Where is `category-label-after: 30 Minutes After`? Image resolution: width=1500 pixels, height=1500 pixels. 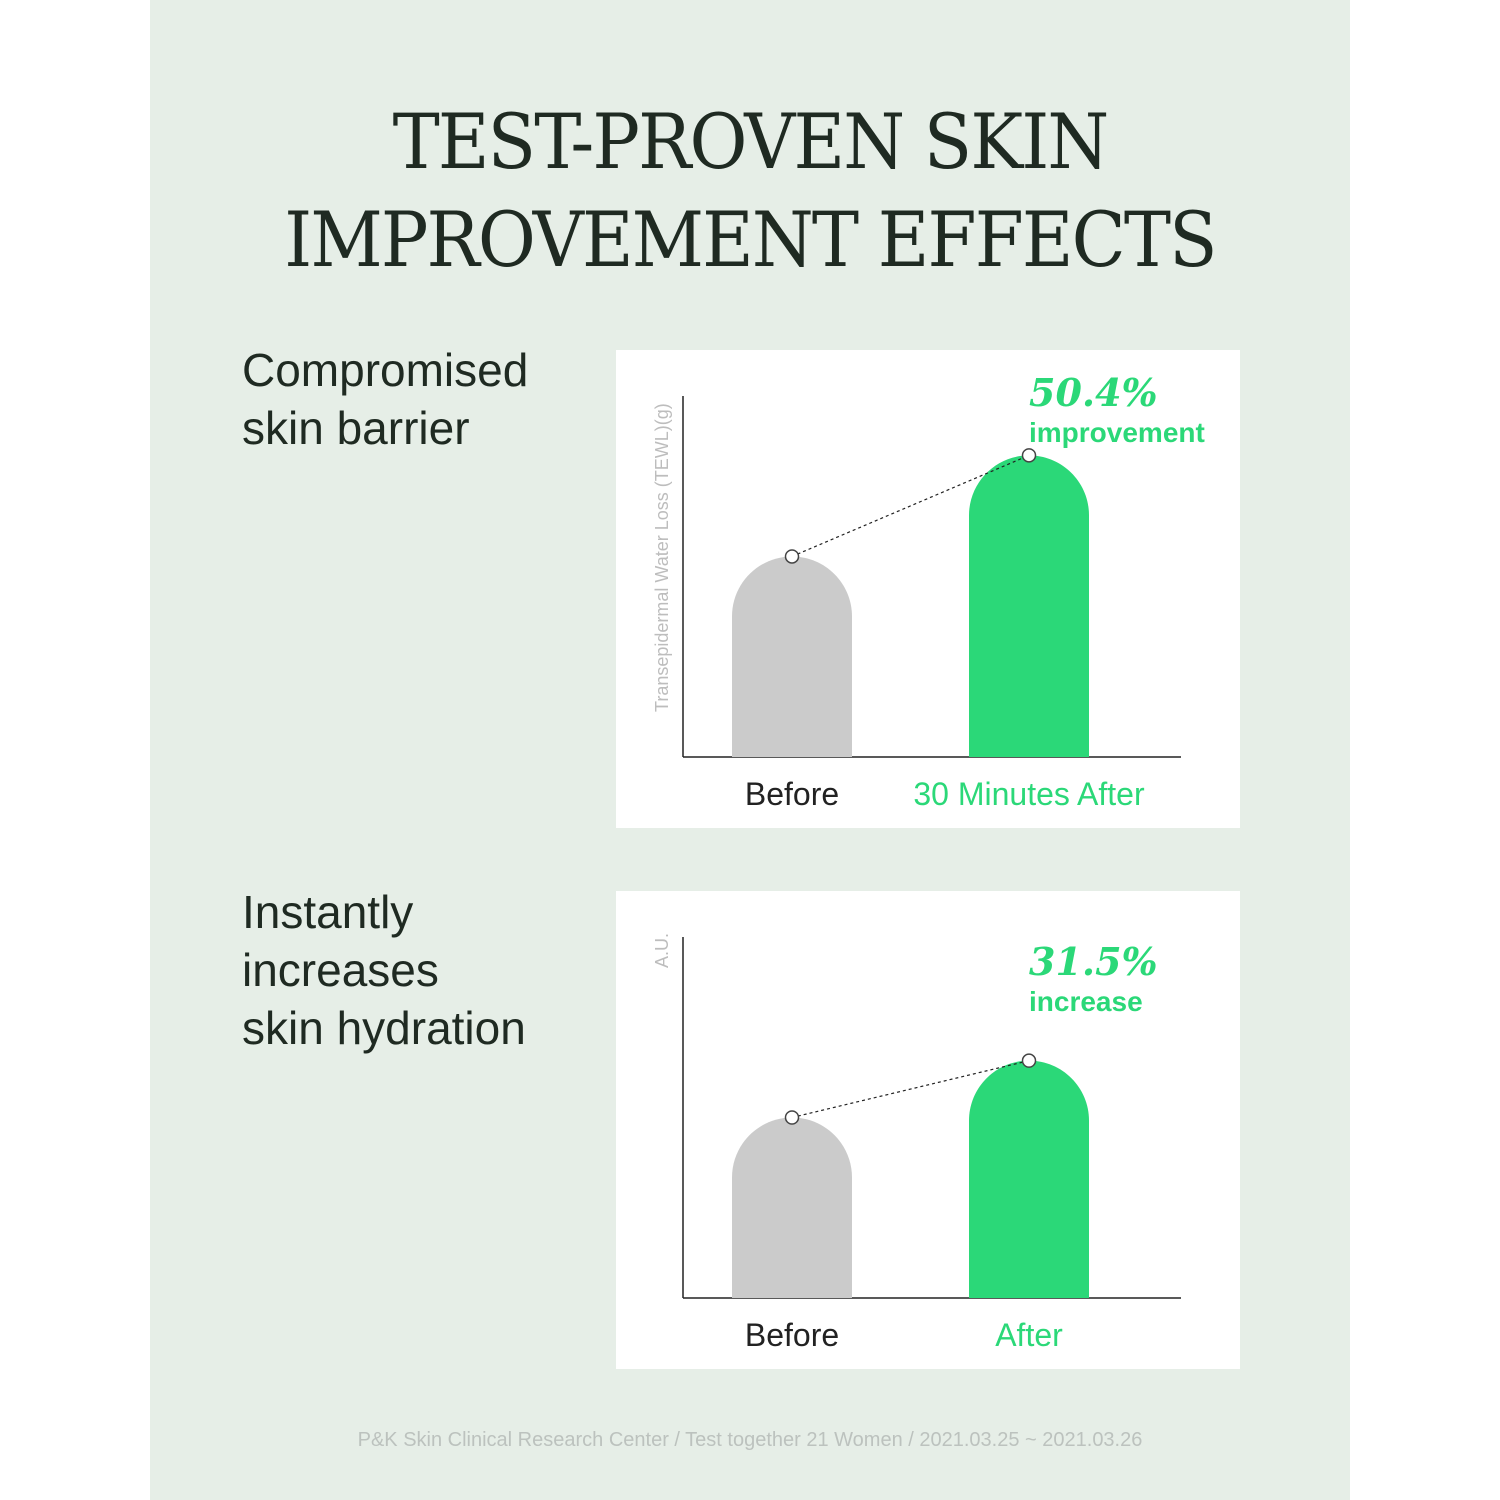 category-label-after: 30 Minutes After is located at coordinates (1029, 794).